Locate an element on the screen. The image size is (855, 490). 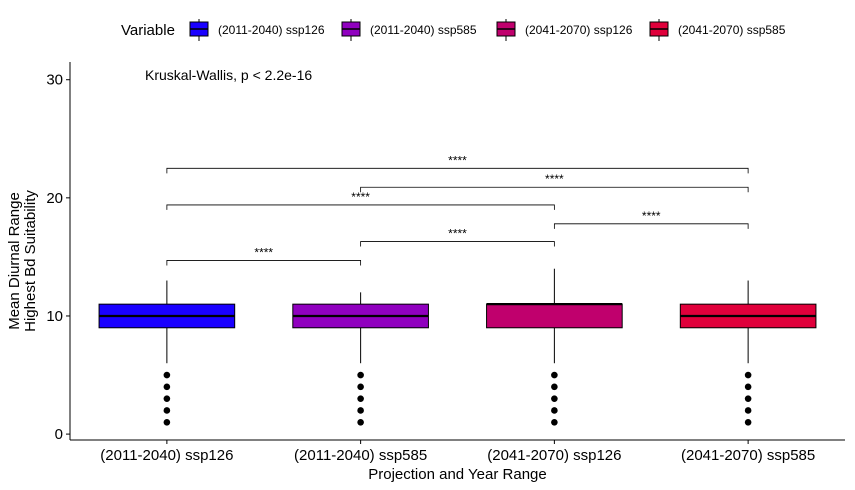
legend-label: (2041-2070) ssp585 is located at coordinates (732, 30).